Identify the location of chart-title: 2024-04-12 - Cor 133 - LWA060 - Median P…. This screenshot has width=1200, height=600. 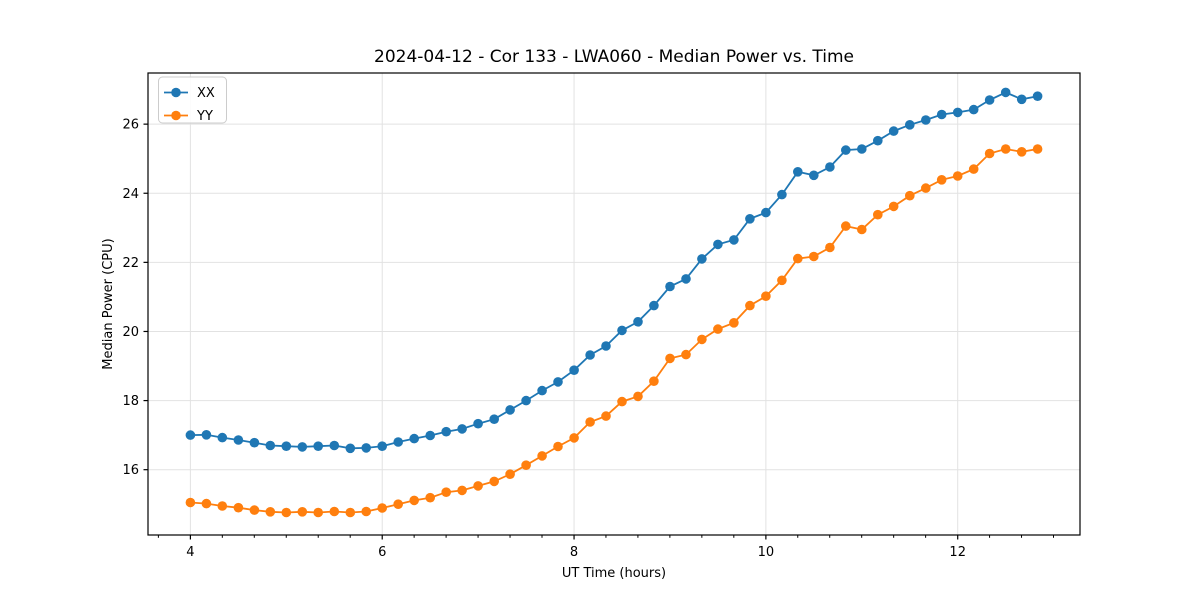
(614, 57).